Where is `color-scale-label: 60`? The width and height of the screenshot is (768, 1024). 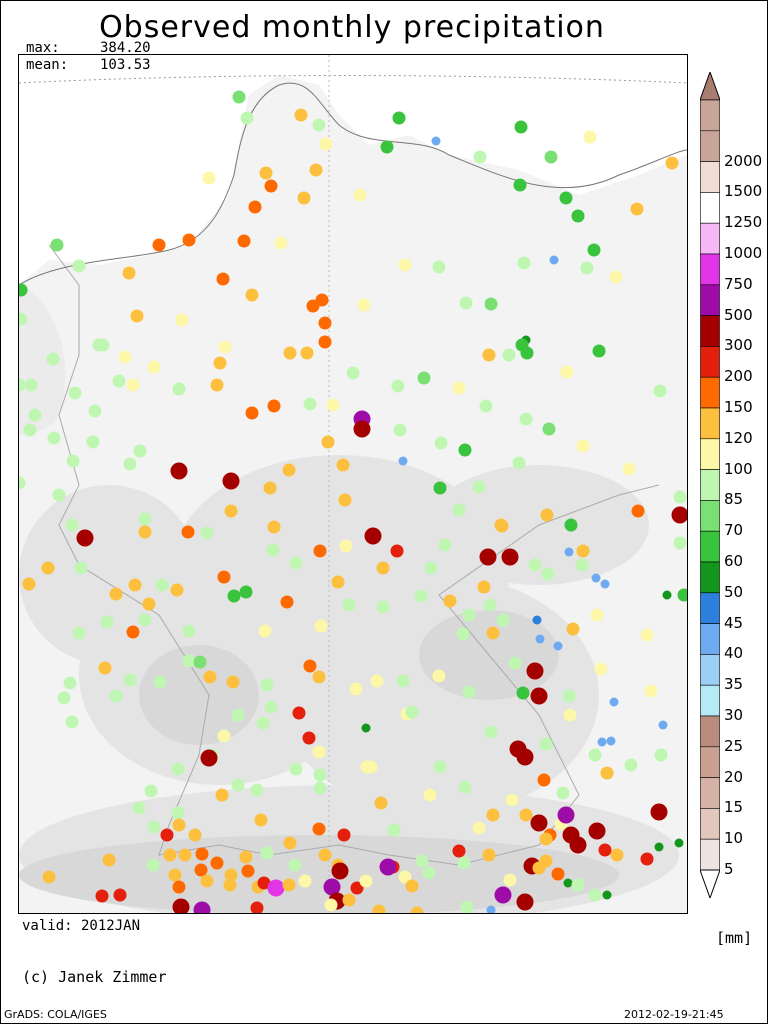 color-scale-label: 60 is located at coordinates (734, 561).